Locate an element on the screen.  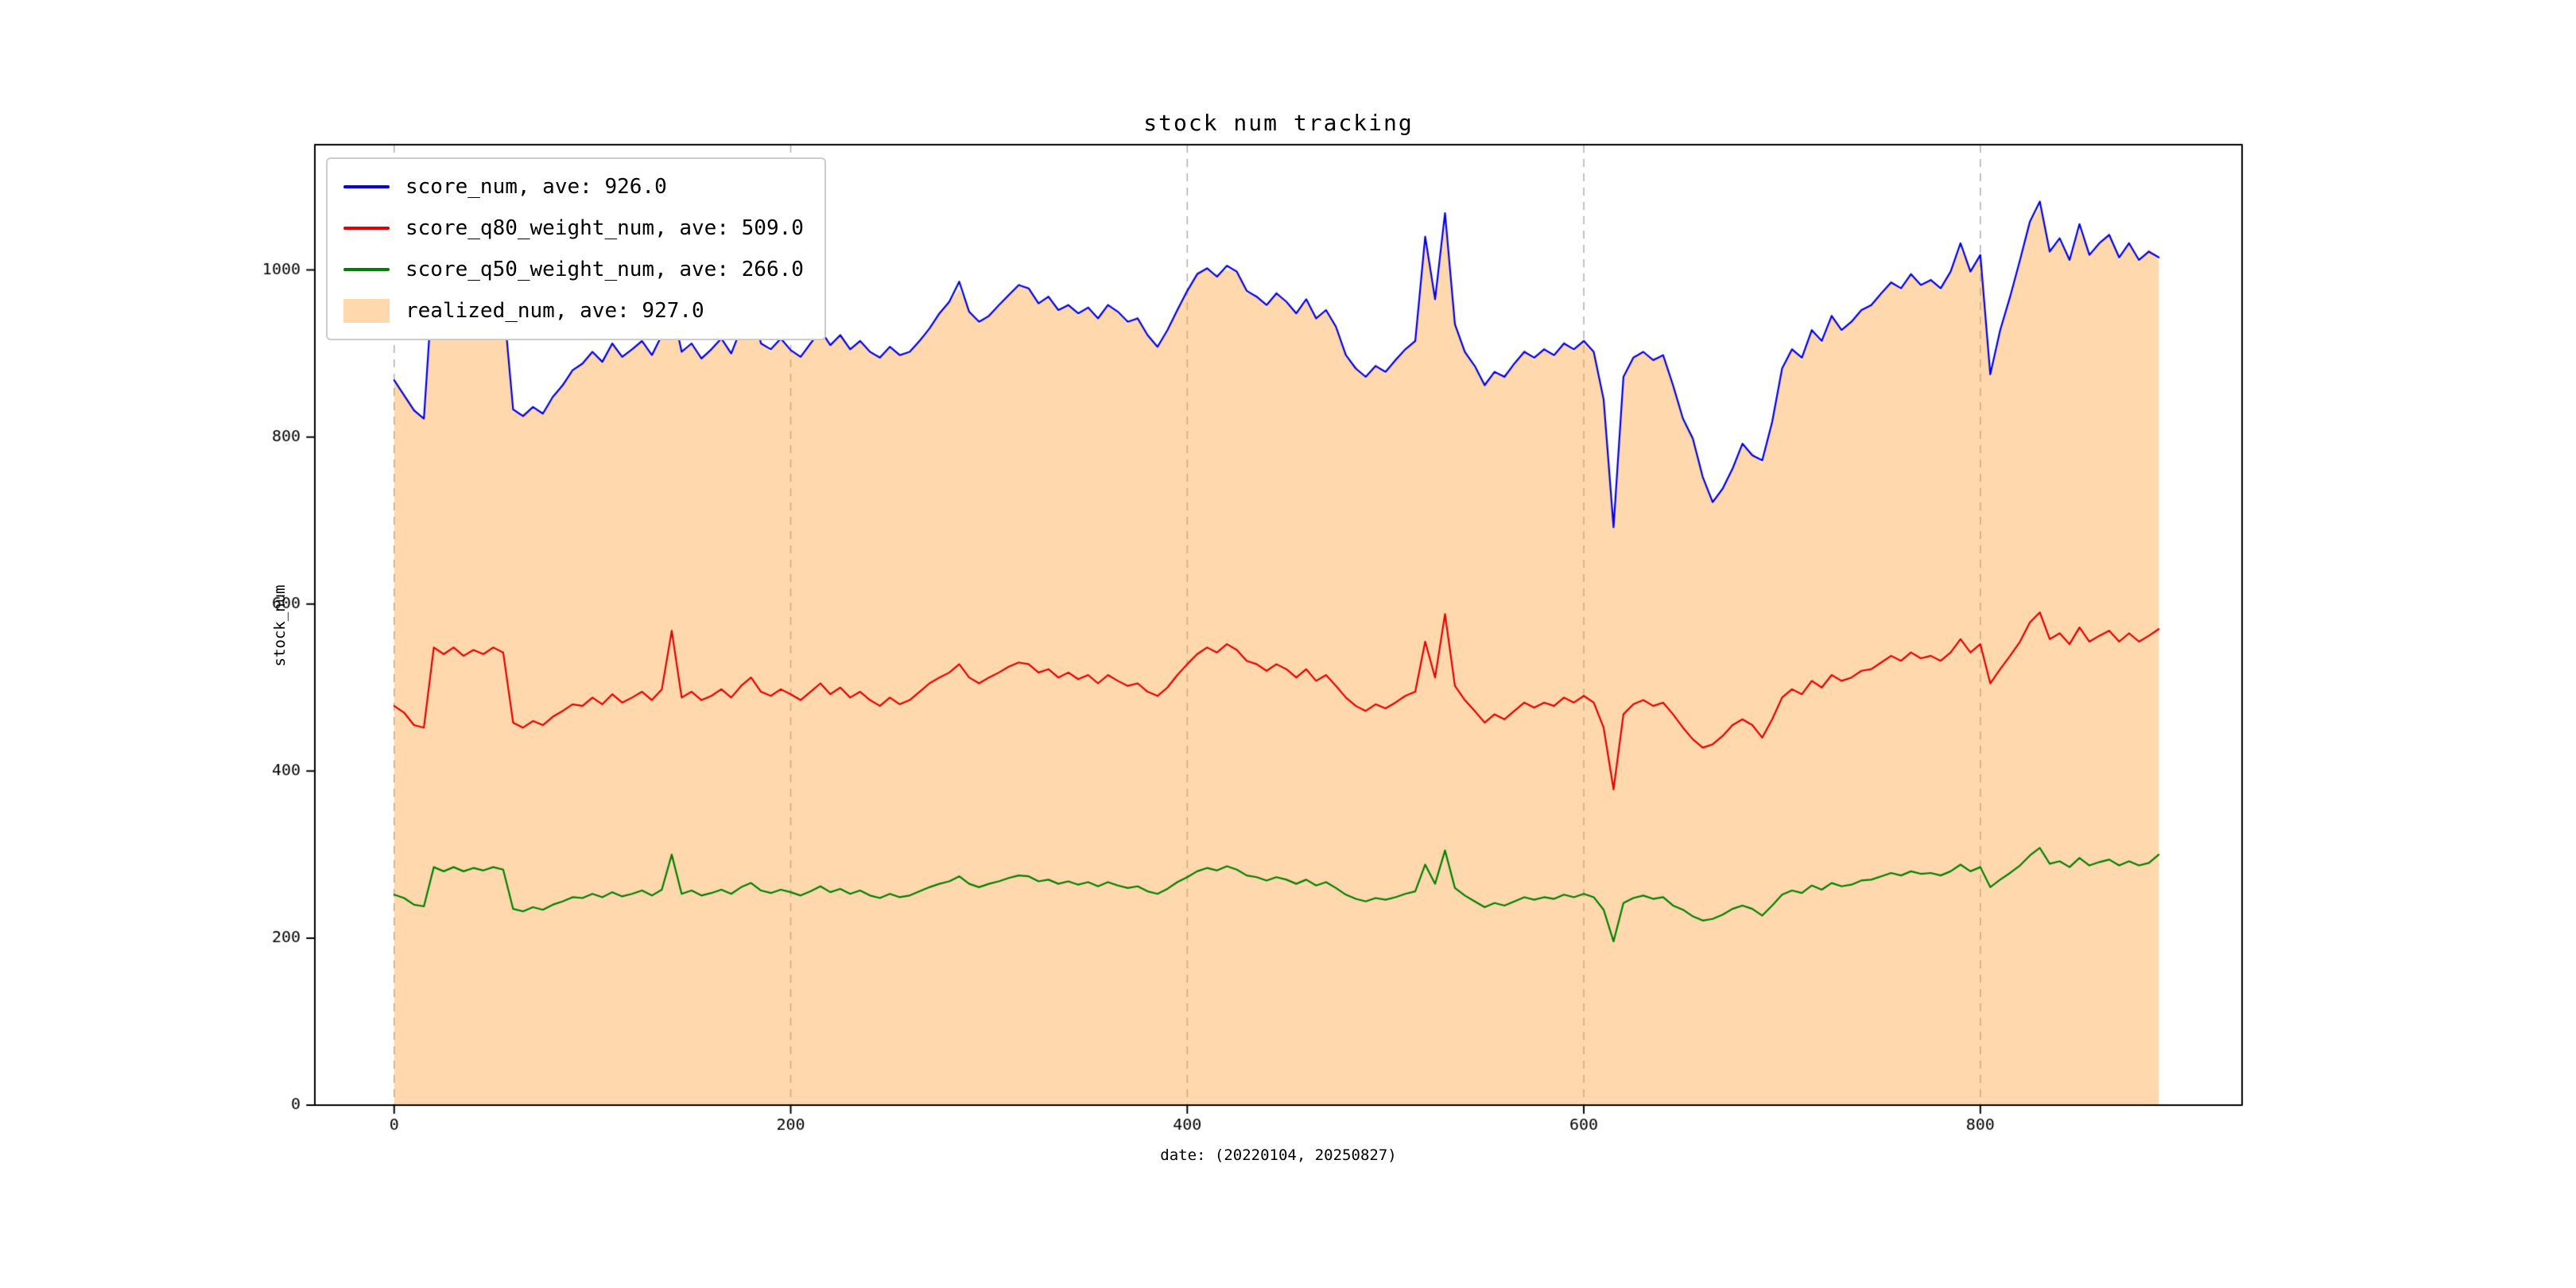
legend-label: realized_num, ave: 927.0 is located at coordinates (554, 311).